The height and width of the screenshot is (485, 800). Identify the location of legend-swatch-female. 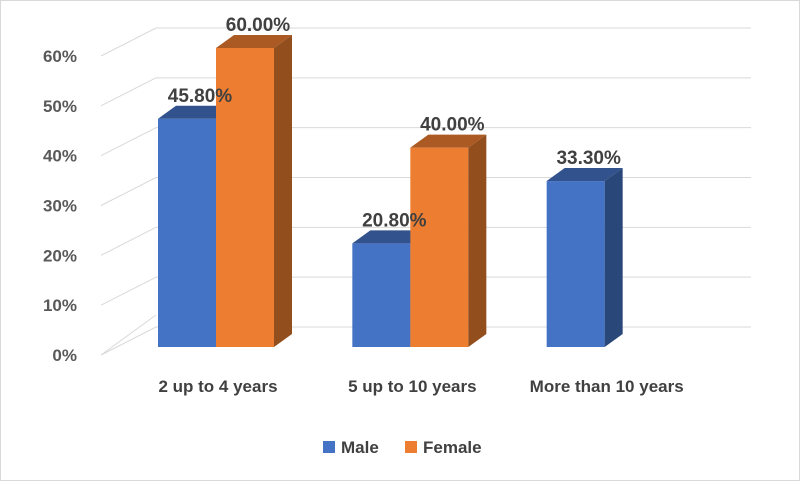
(411, 447).